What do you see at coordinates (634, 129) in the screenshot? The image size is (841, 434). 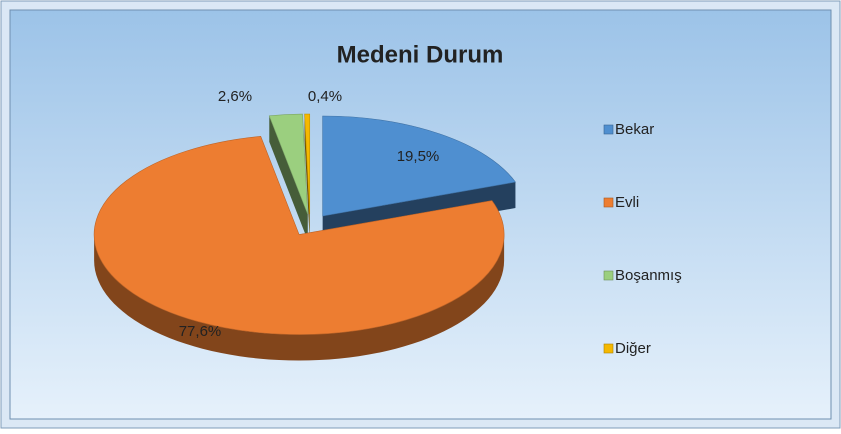 I see `legend-label: Bekar` at bounding box center [634, 129].